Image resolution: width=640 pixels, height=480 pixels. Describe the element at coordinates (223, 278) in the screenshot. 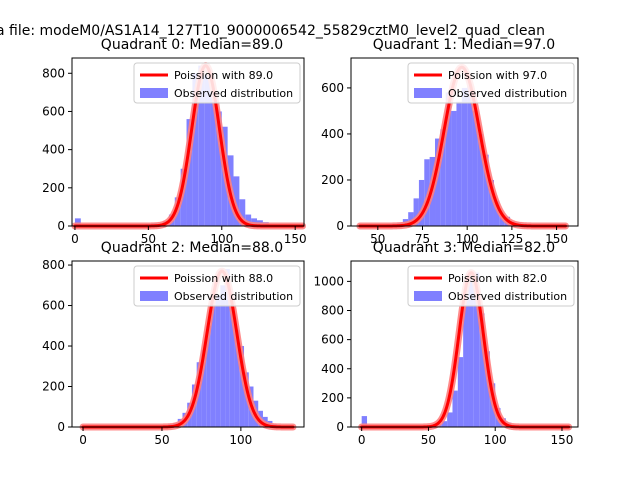

I see `legend-curve-label: Poission with 88.0` at that location.